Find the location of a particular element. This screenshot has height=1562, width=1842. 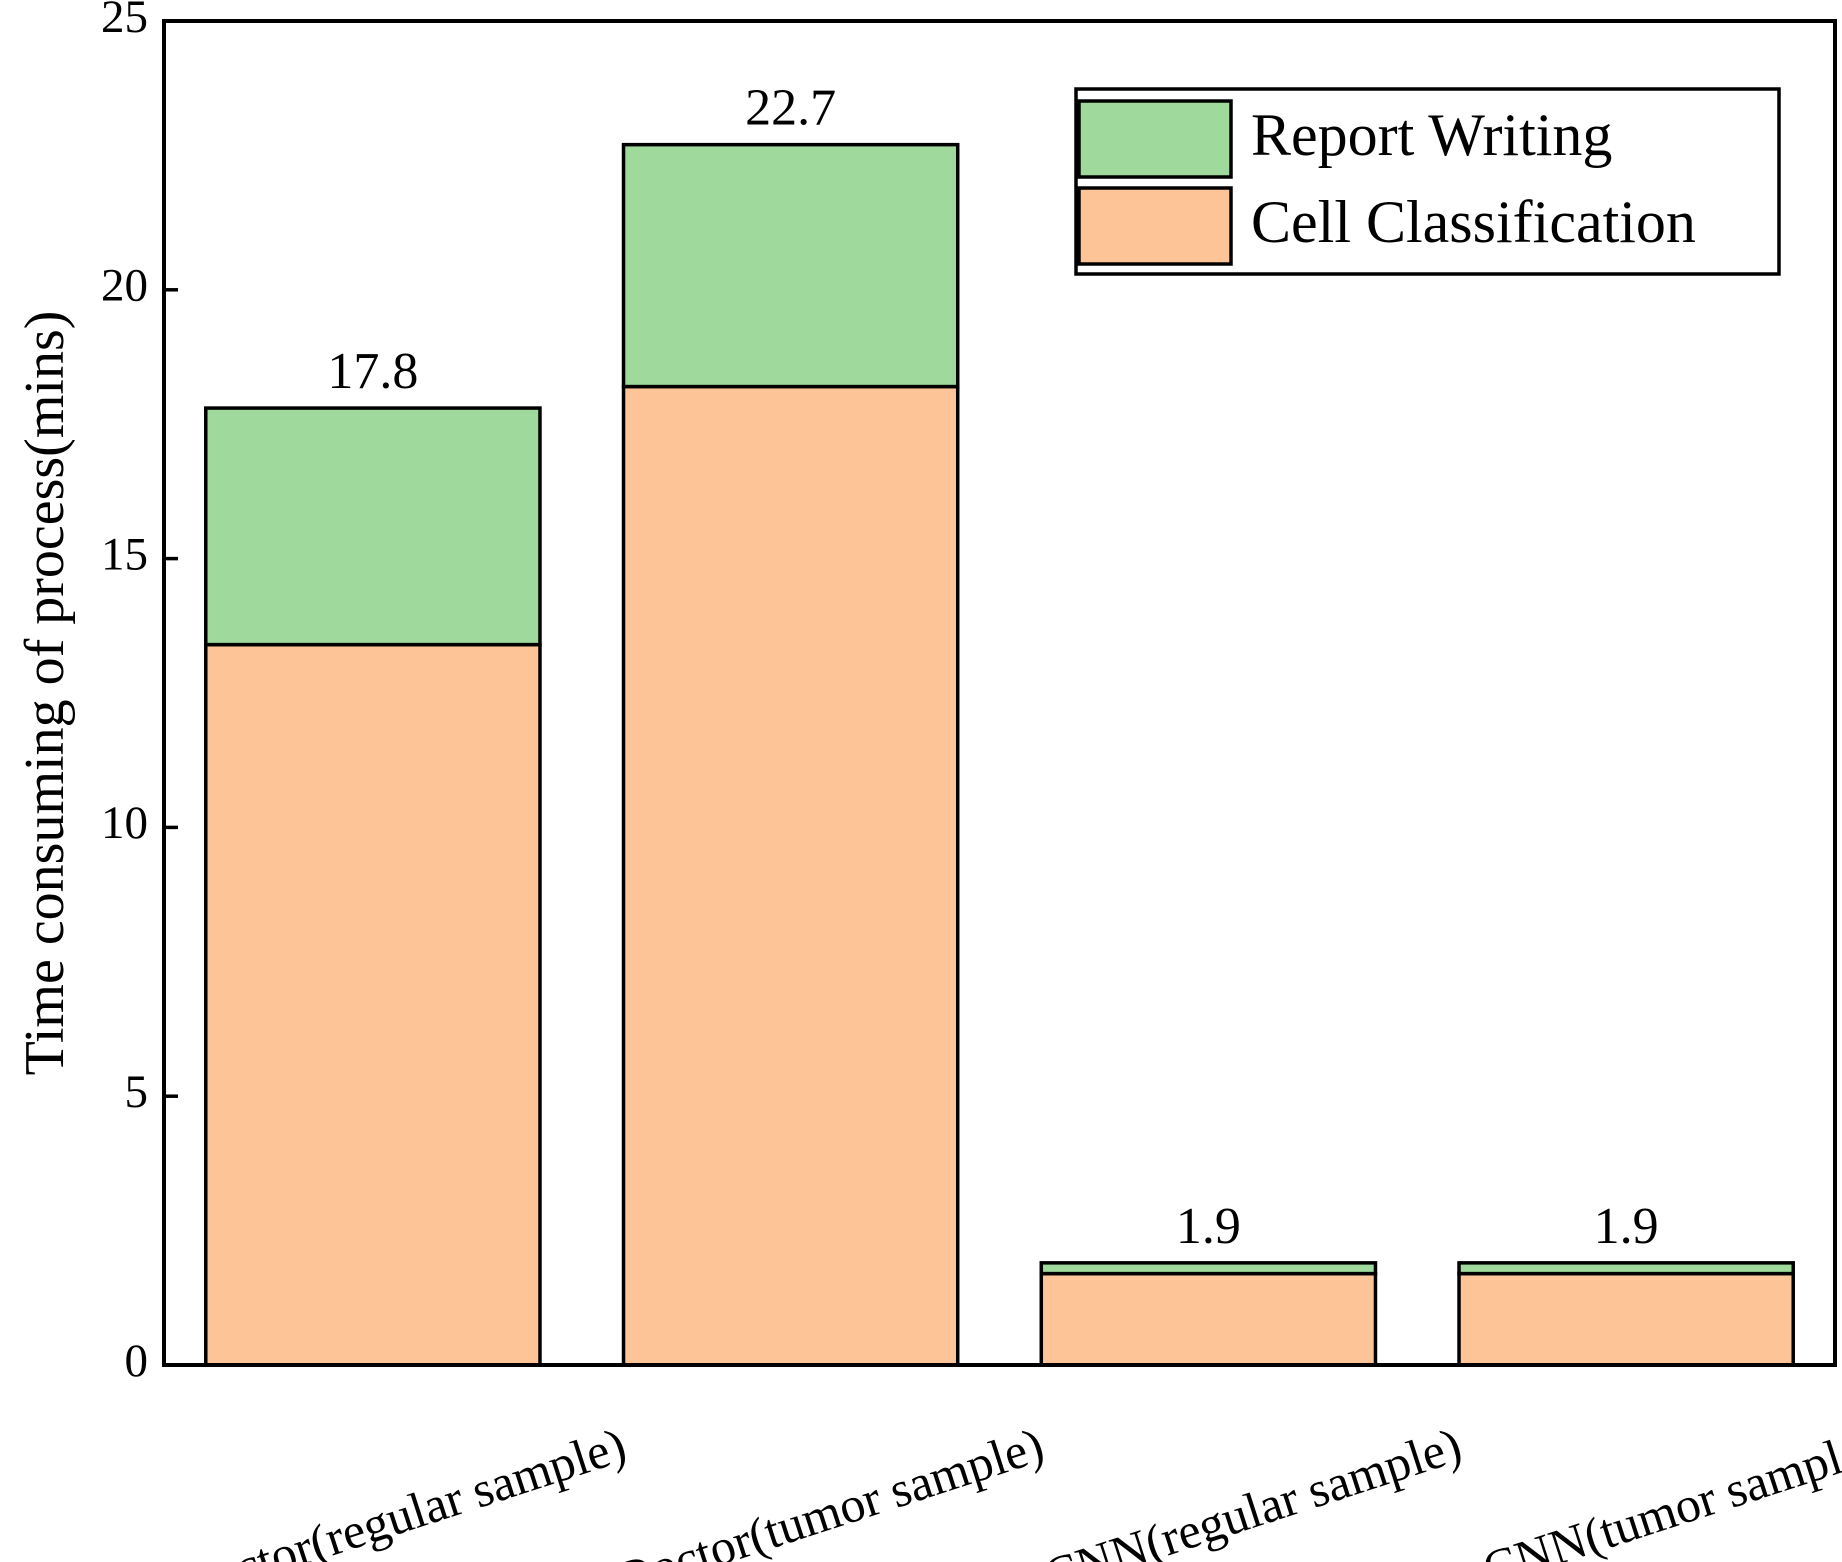

y-tick-label: 10 is located at coordinates (124, 823).